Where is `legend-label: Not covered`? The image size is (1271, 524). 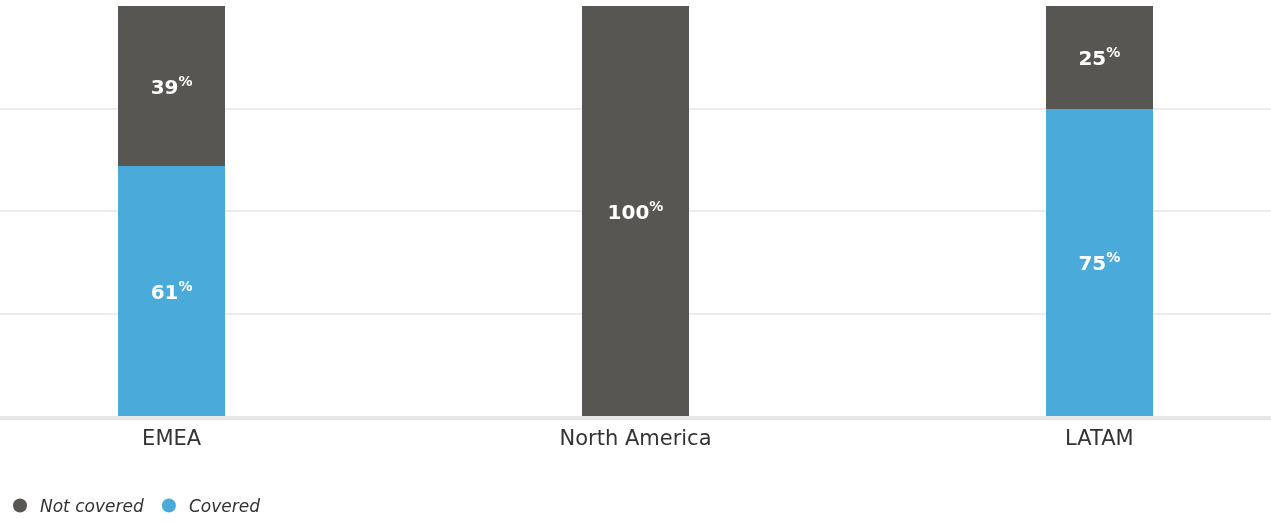
legend-label: Not covered is located at coordinates (92, 506).